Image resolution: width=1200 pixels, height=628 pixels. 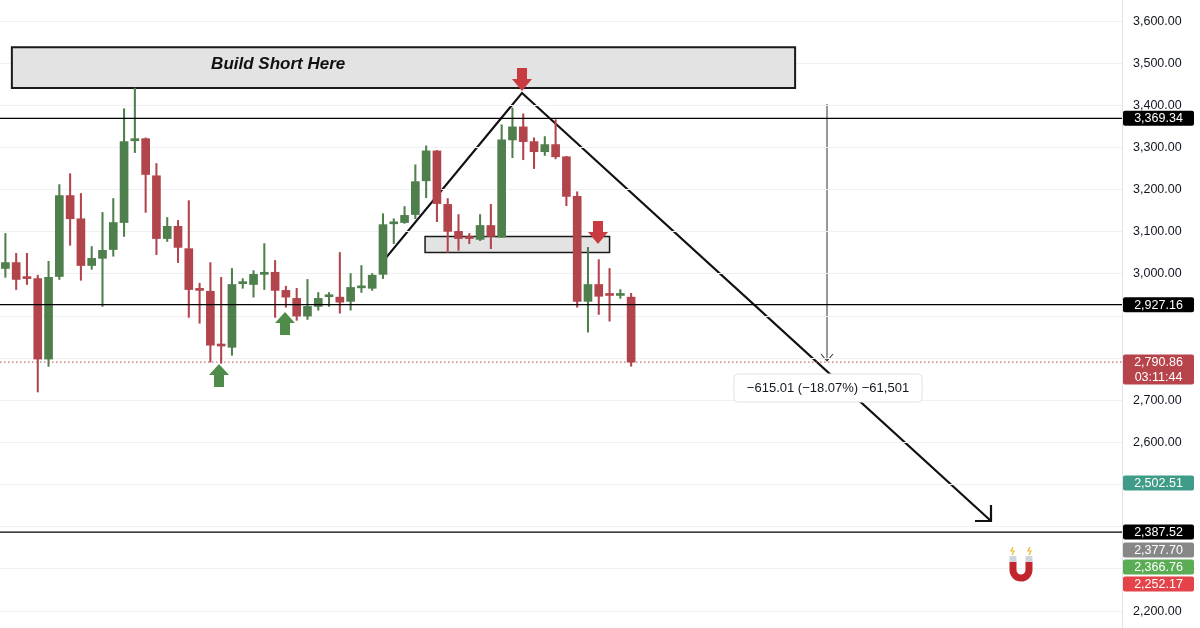 I want to click on y-tick-label: 3,200.00, so click(x=1157, y=189).